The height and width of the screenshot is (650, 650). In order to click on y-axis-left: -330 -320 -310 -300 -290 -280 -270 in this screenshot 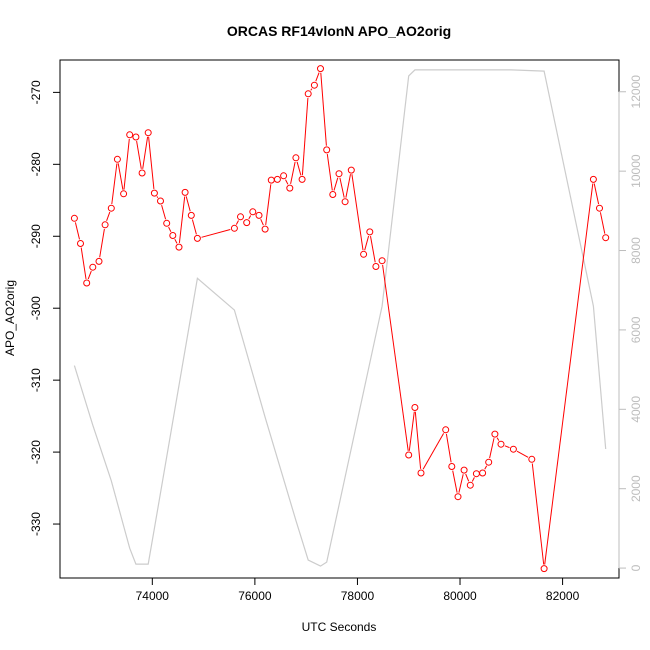, I will do `click(45, 308)`.